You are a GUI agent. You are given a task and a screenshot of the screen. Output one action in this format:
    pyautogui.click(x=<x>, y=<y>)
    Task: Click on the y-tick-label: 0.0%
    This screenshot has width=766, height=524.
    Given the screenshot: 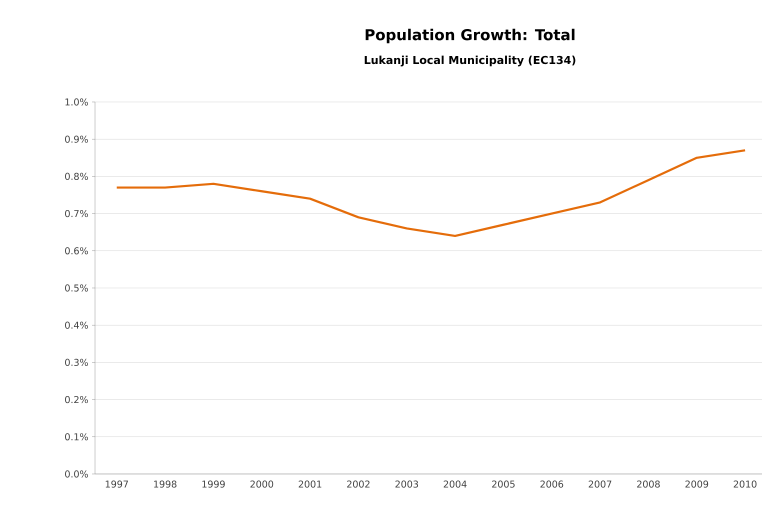 What is the action you would take?
    pyautogui.click(x=76, y=474)
    